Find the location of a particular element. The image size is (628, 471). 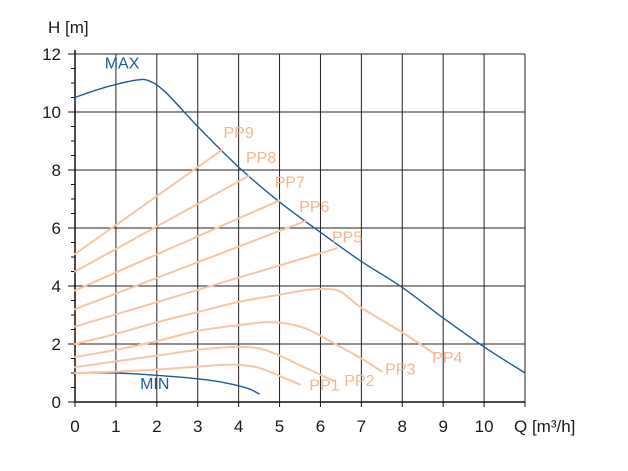

series-label-min: MIN is located at coordinates (154, 384).